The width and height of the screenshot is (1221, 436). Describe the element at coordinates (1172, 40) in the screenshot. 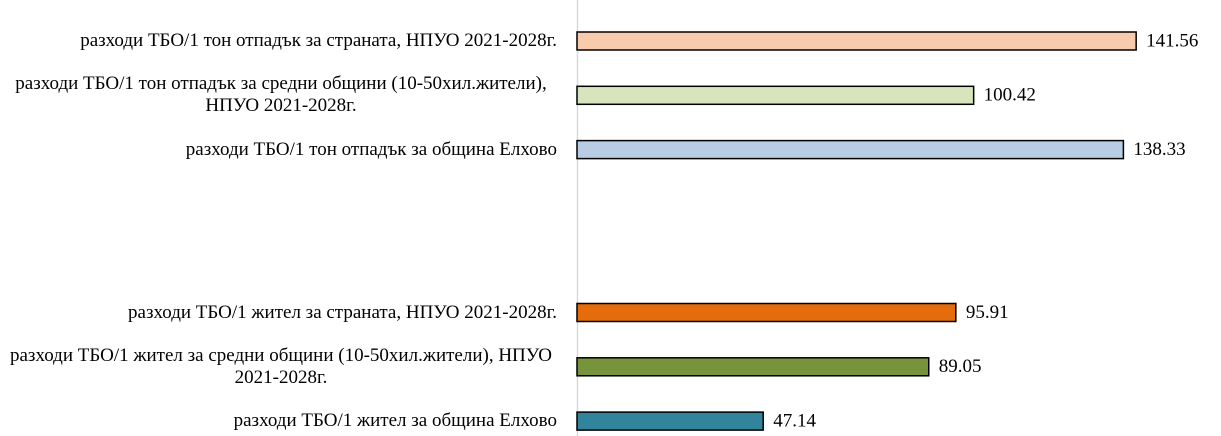

I see `value-label: 141.56` at that location.